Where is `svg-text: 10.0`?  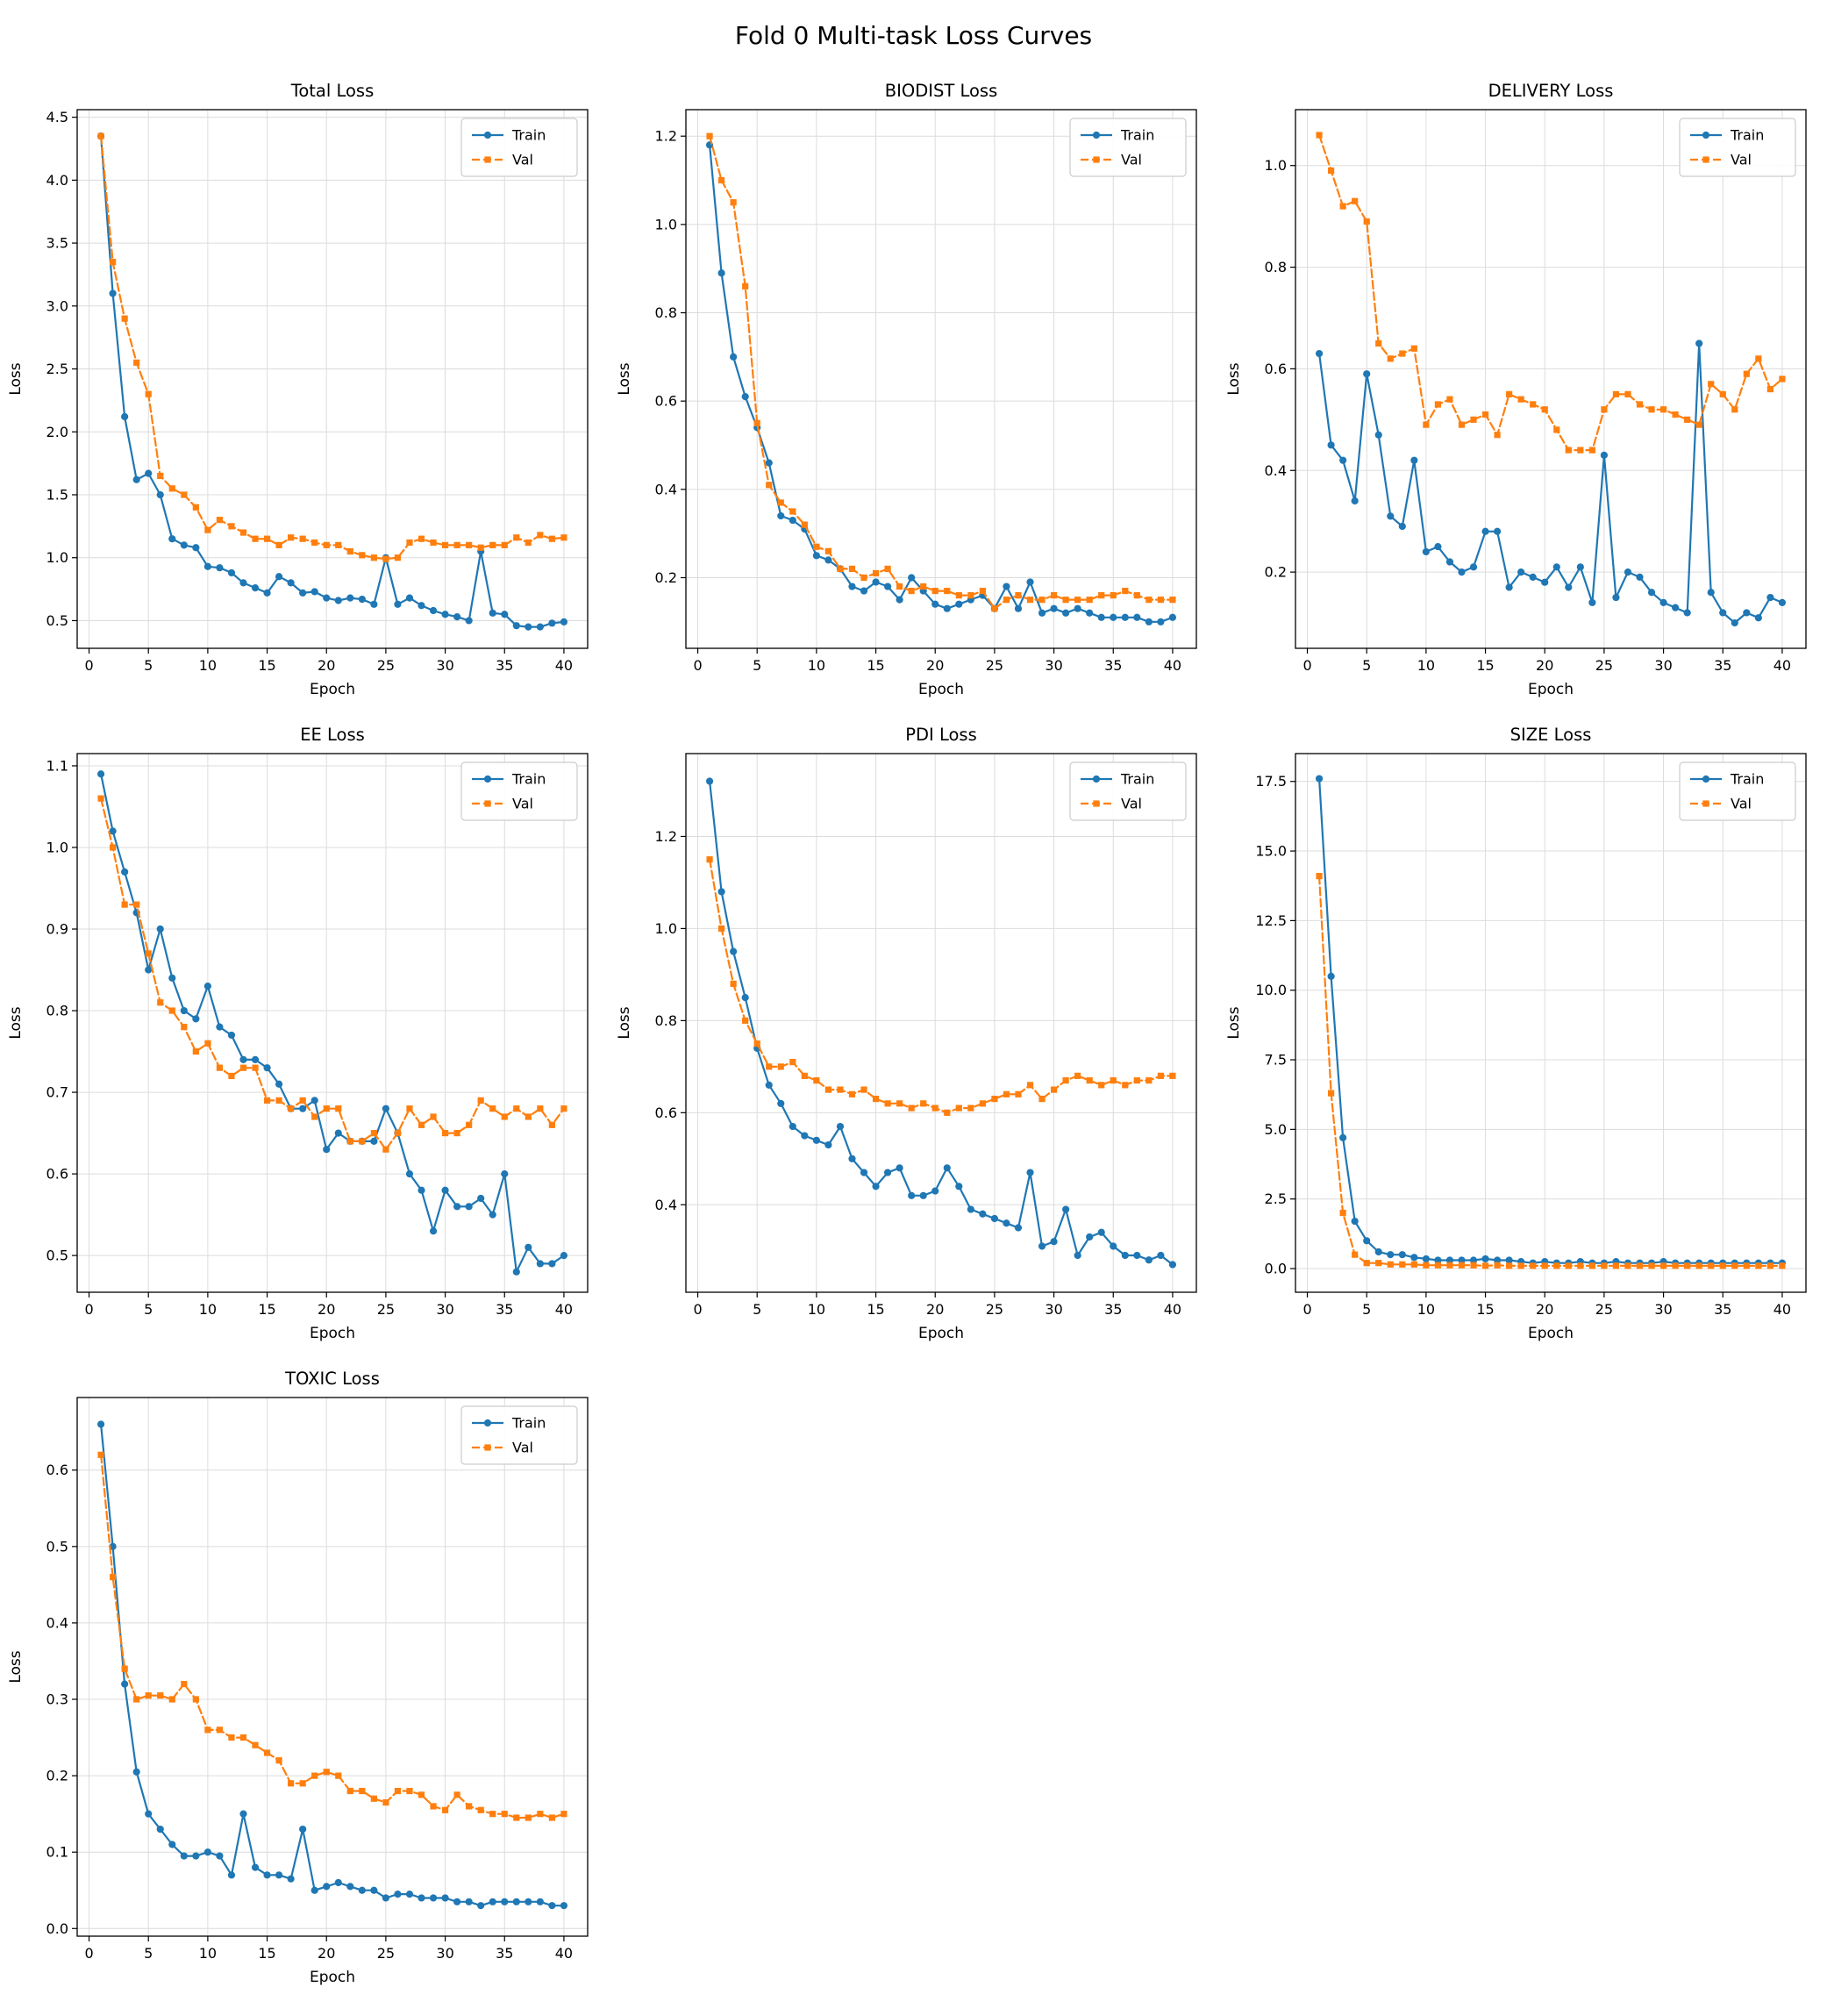
svg-text: 10.0 is located at coordinates (1271, 990).